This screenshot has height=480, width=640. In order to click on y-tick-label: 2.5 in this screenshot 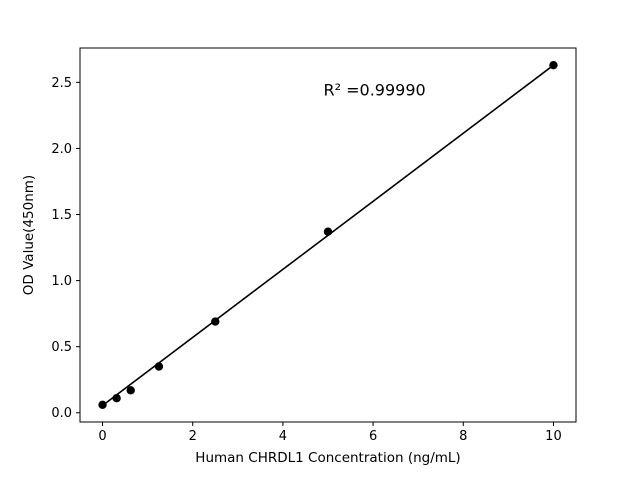, I will do `click(61, 83)`.